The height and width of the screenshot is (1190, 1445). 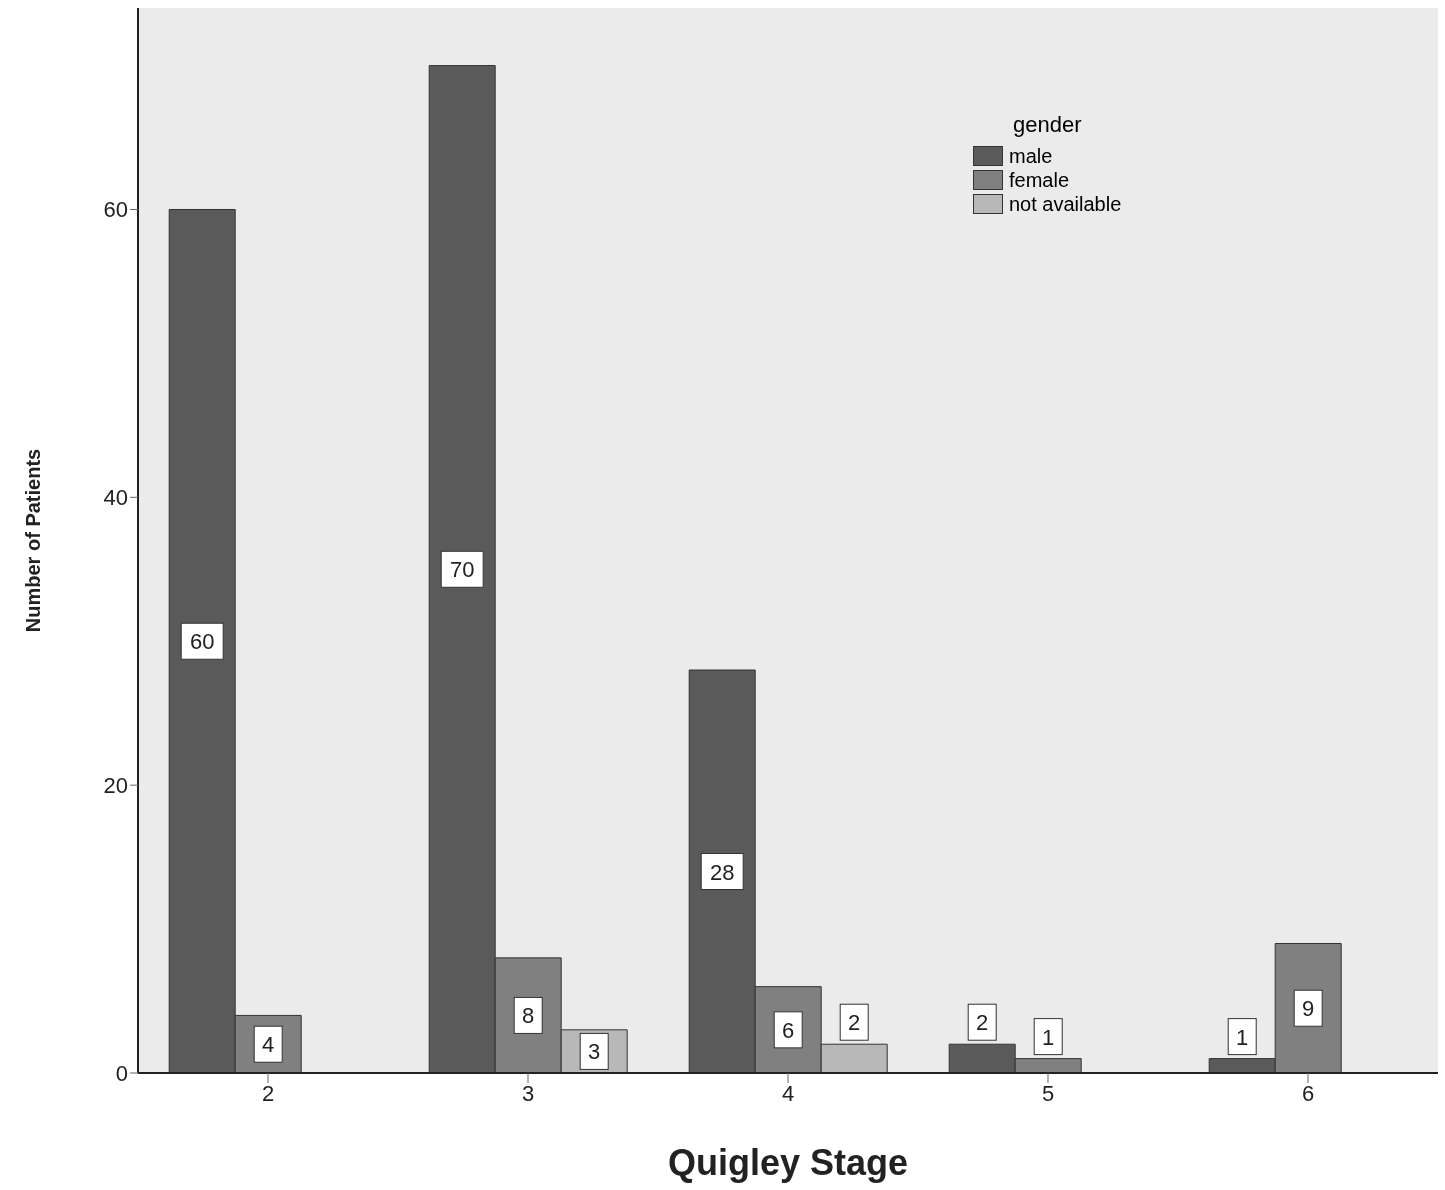 What do you see at coordinates (115, 498) in the screenshot?
I see `y-tick-label: 40` at bounding box center [115, 498].